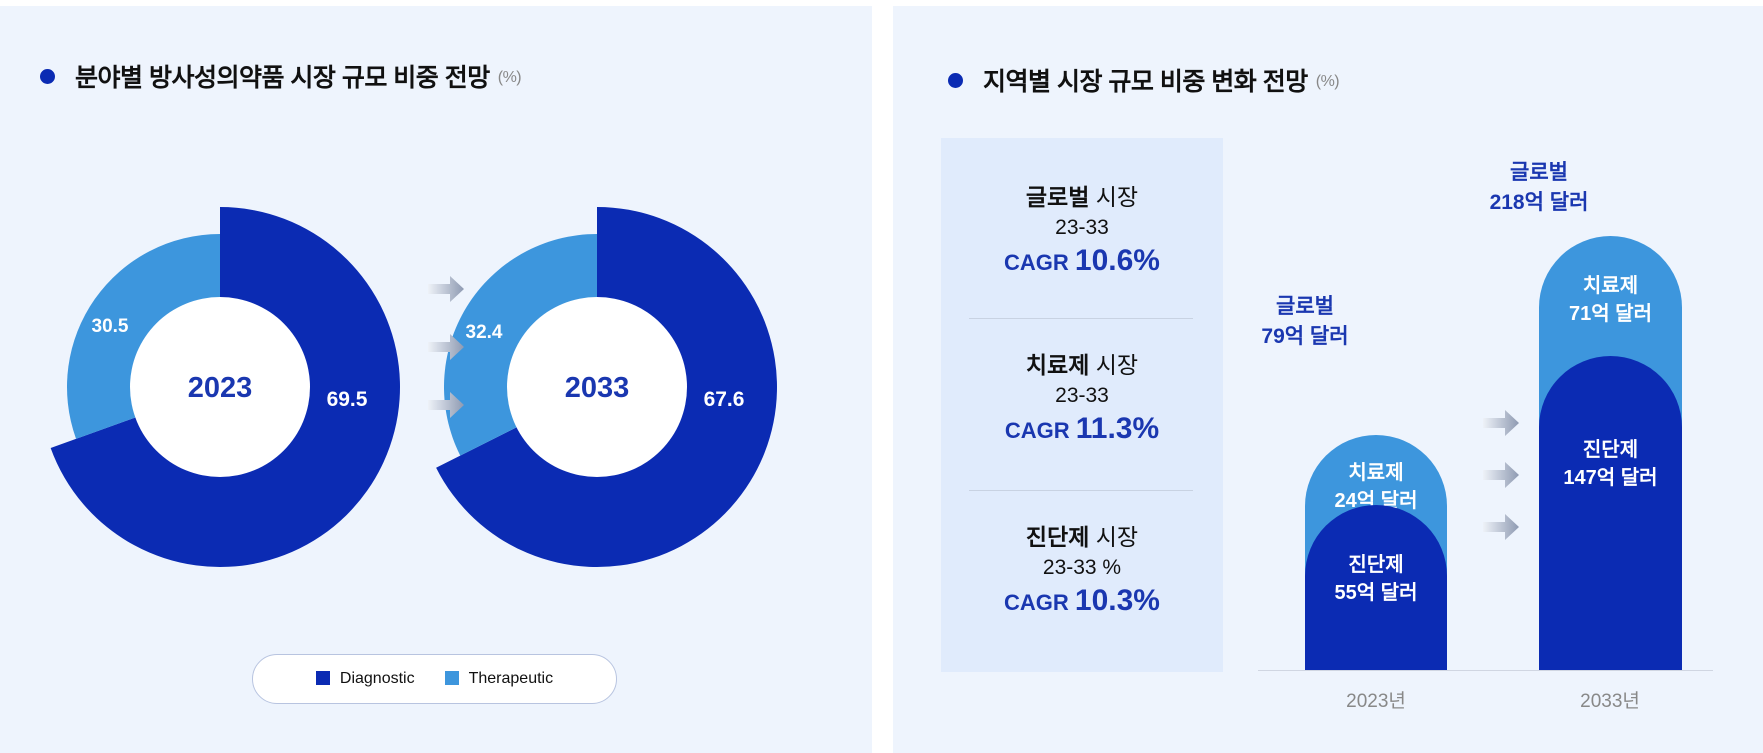 Image resolution: width=1763 pixels, height=753 pixels. What do you see at coordinates (1539, 202) in the screenshot?
I see `total-value: 218억 달러` at bounding box center [1539, 202].